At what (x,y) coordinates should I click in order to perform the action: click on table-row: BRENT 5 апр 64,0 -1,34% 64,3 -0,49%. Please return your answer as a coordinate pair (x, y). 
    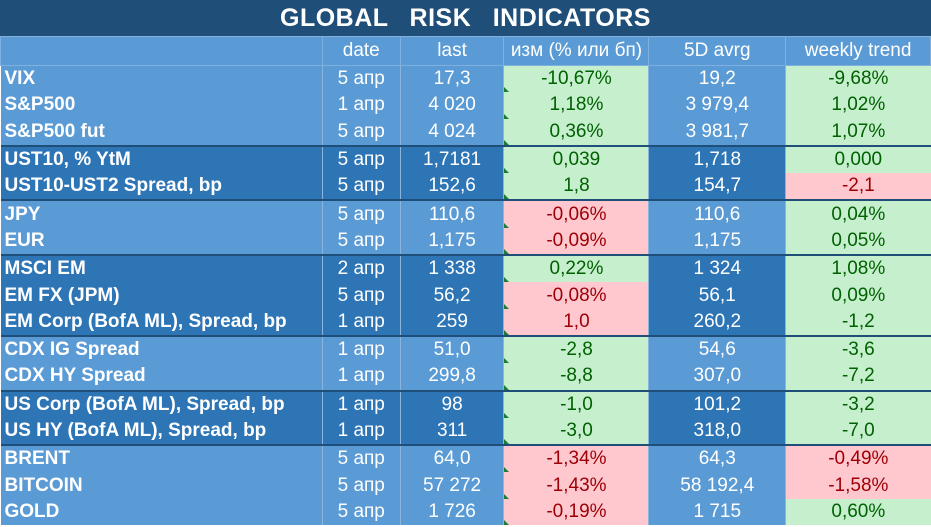
    Looking at the image, I should click on (465, 458).